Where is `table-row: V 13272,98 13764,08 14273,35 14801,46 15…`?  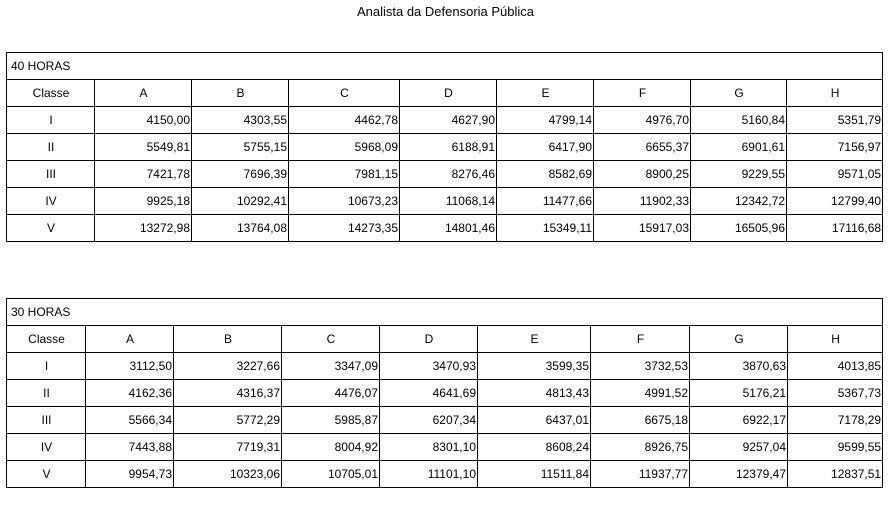
table-row: V 13272,98 13764,08 14273,35 14801,46 15… is located at coordinates (445, 228).